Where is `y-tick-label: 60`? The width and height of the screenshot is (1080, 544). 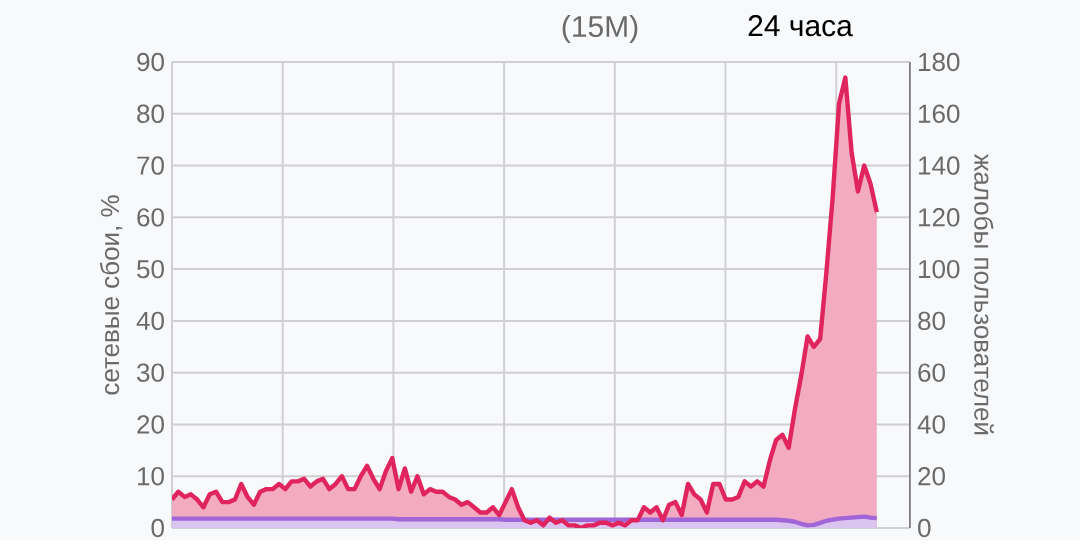 y-tick-label: 60 is located at coordinates (150, 217).